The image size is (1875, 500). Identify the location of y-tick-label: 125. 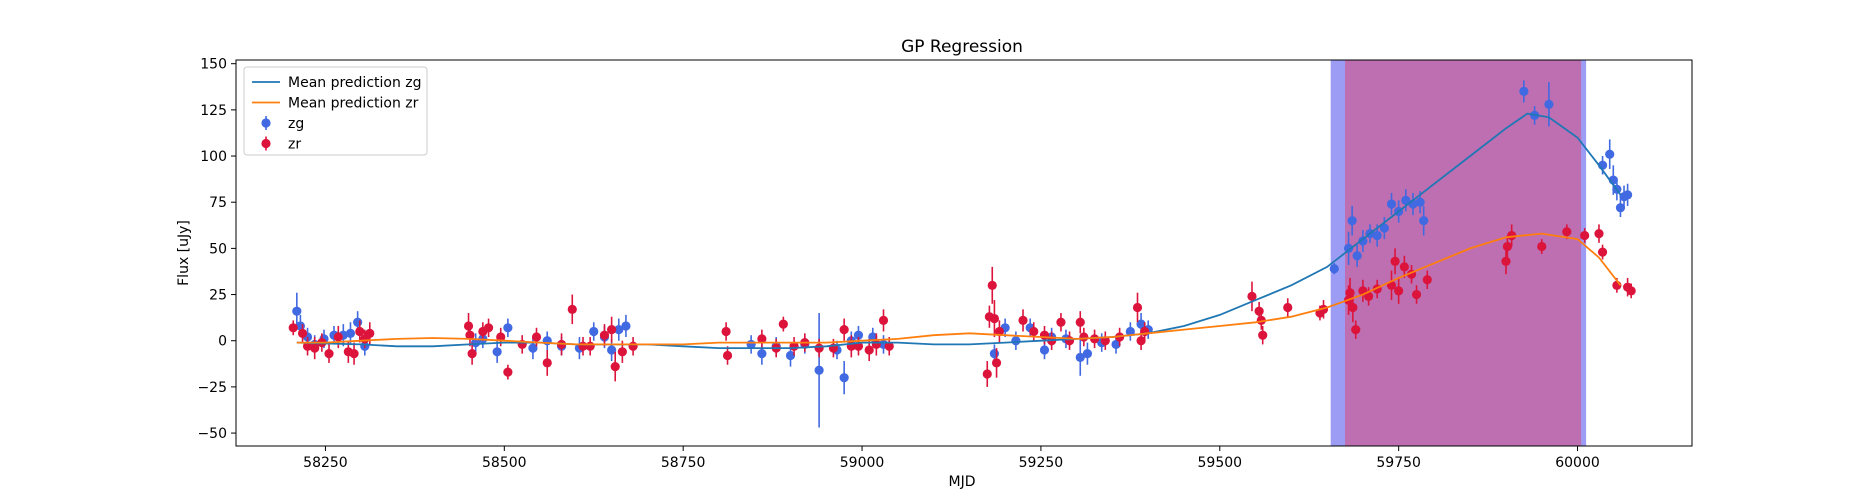
(213, 111).